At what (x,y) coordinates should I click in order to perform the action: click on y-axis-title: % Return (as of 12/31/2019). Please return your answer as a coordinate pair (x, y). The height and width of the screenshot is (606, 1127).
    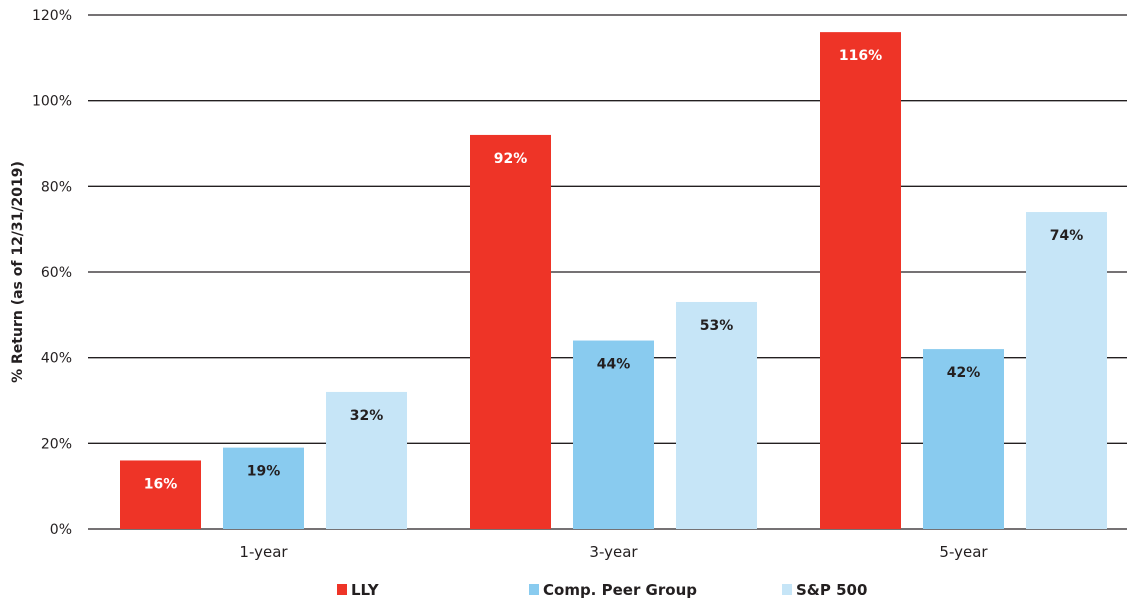
    Looking at the image, I should click on (18, 272).